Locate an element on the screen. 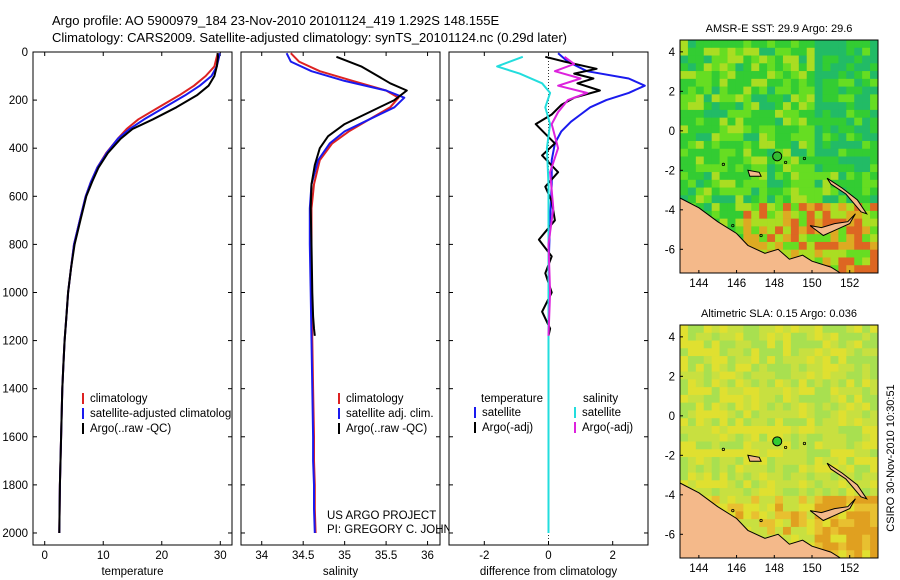  annotation-text: PI: GREGORY C. JOHNSON is located at coordinates (402, 530).